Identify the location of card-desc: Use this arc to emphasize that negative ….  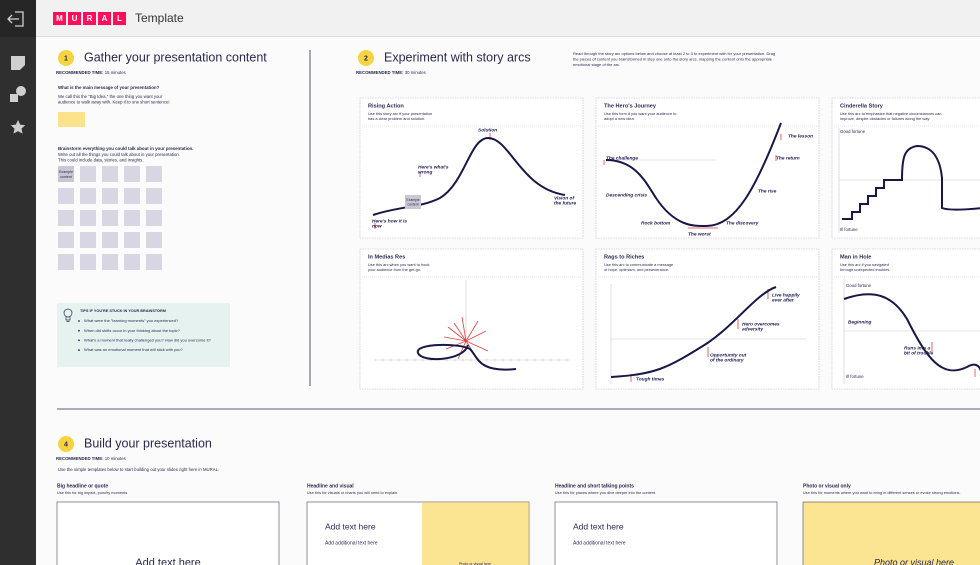
(890, 113).